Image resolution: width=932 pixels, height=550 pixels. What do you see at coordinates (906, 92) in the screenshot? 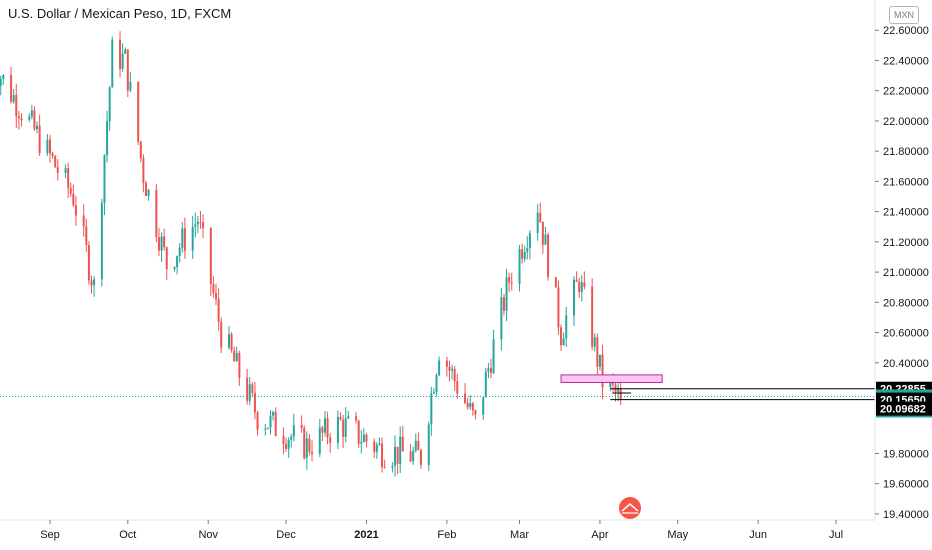
I see `price-tick-label: 22.20000` at bounding box center [906, 92].